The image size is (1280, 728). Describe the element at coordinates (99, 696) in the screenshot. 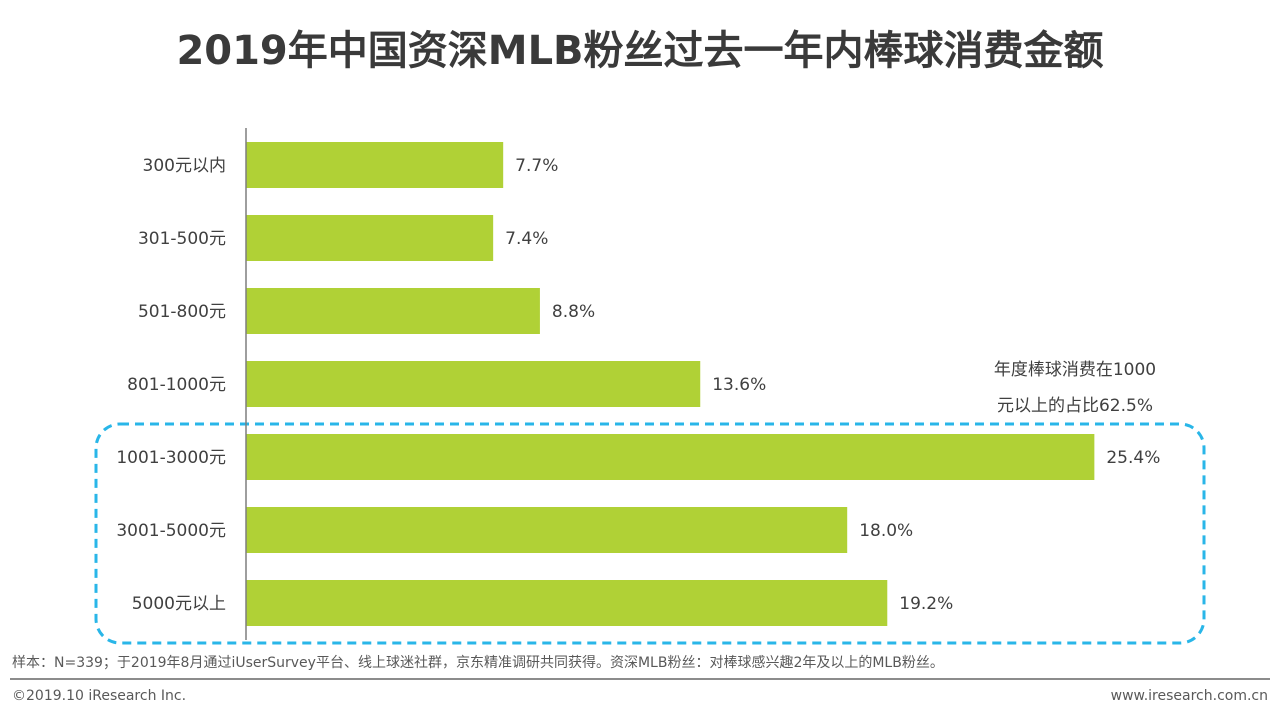

I see `copyright: ©2019.10 iResearch Inc.` at that location.